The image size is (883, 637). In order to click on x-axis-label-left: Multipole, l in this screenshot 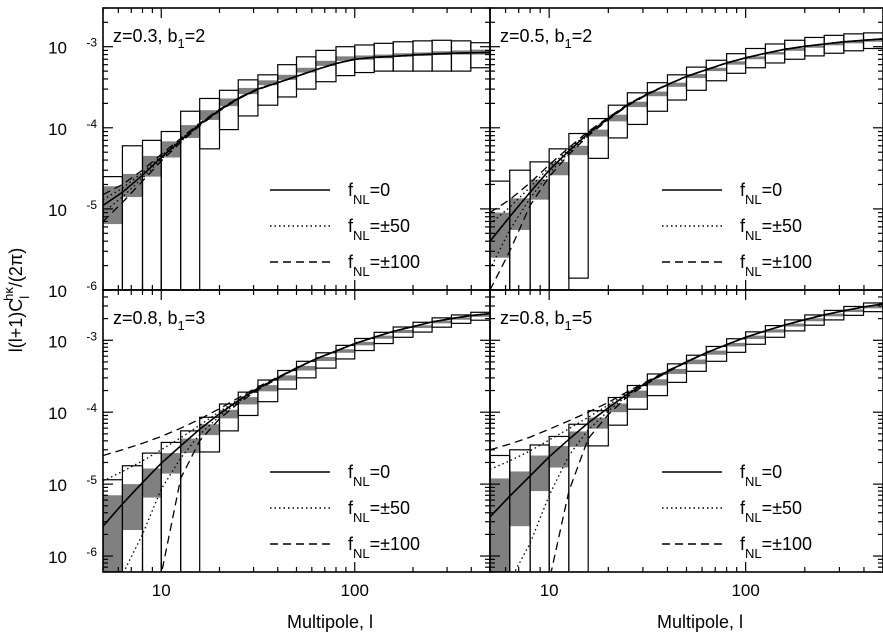, I will do `click(330, 622)`.